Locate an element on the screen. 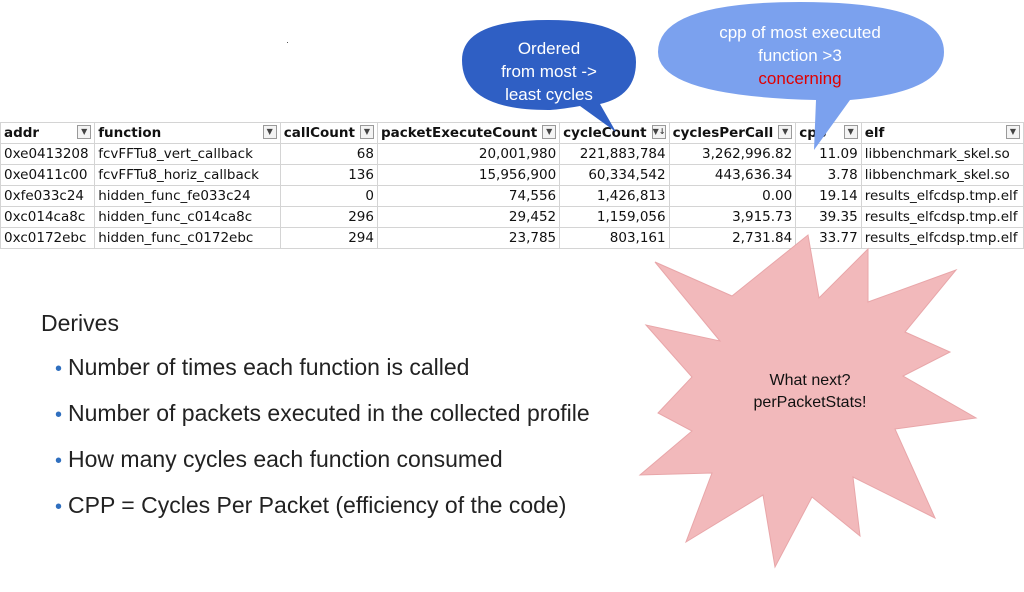 Image resolution: width=1024 pixels, height=592 pixels. cell-addr: 0xc0172ebc is located at coordinates (48, 238).